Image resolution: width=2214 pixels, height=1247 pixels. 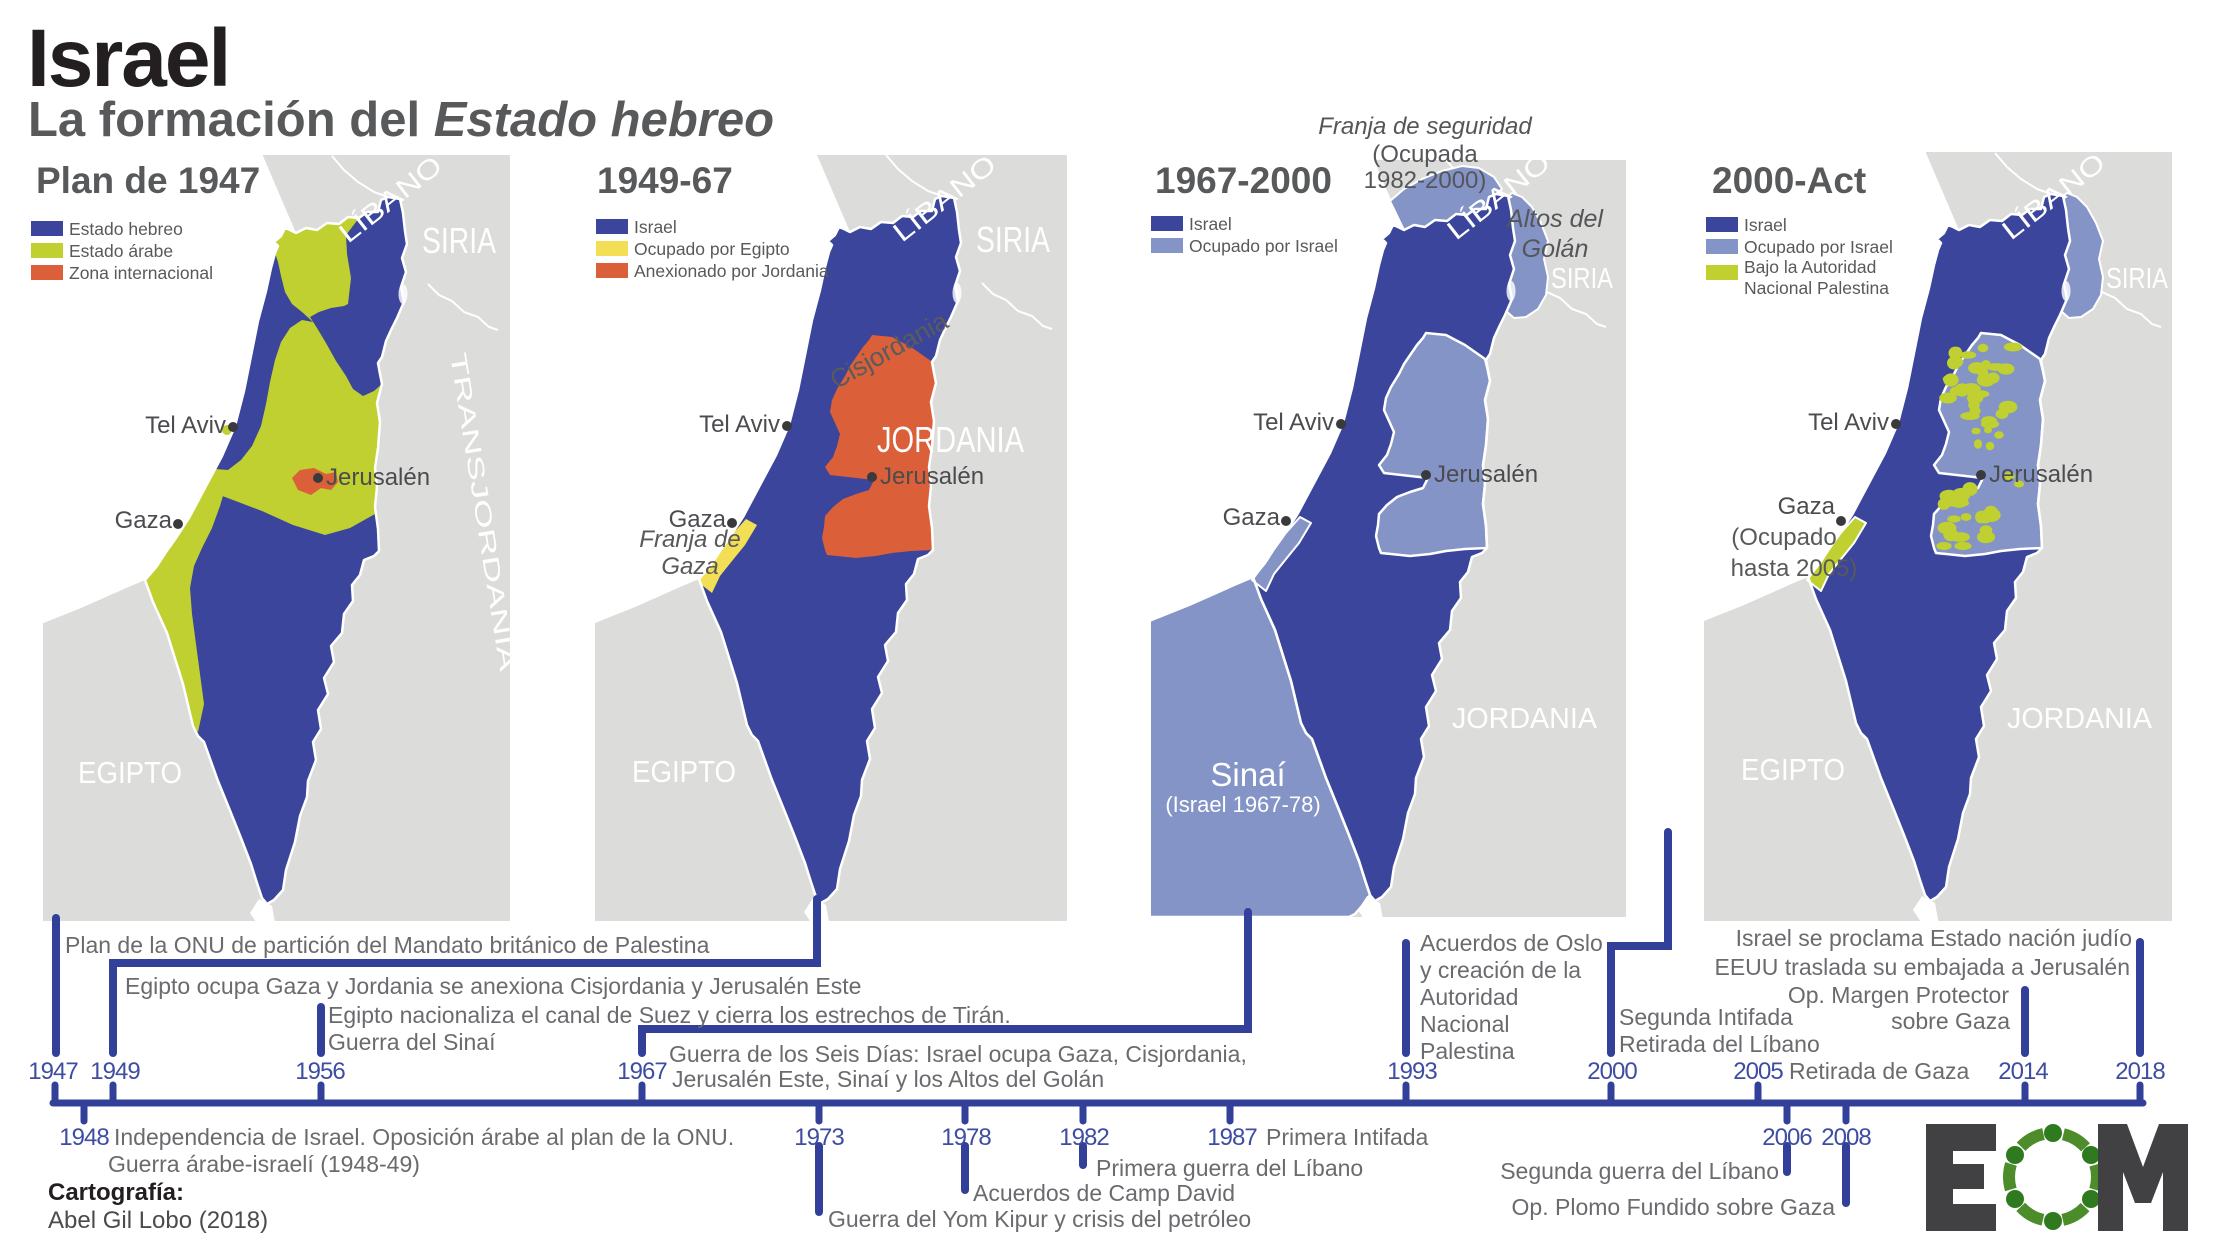 What do you see at coordinates (1242, 804) in the screenshot?
I see `svg-text: (Israel 1967-78)` at bounding box center [1242, 804].